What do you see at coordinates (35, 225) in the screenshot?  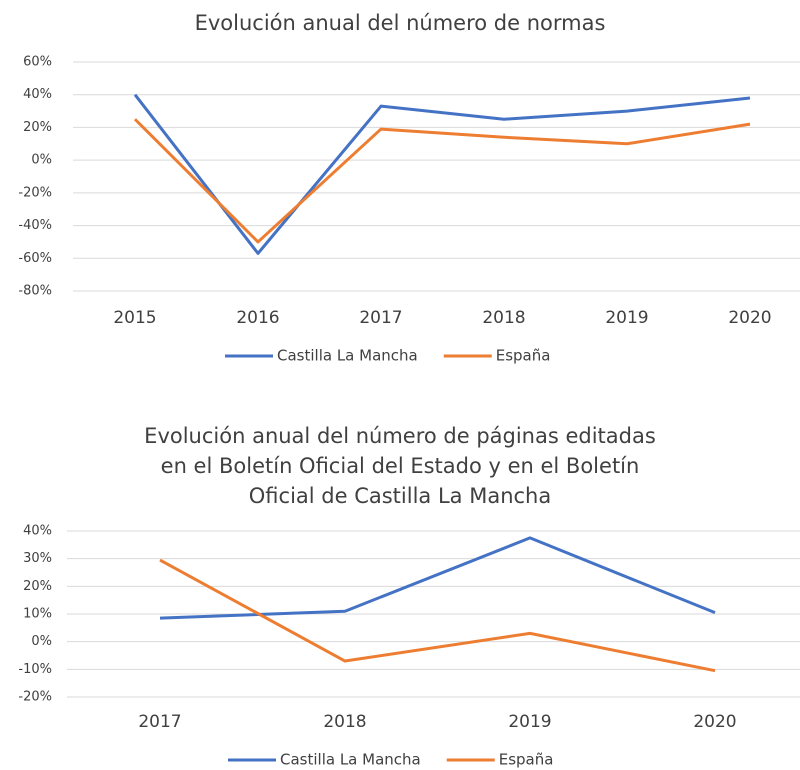 I see `y-tick-label: -40%` at bounding box center [35, 225].